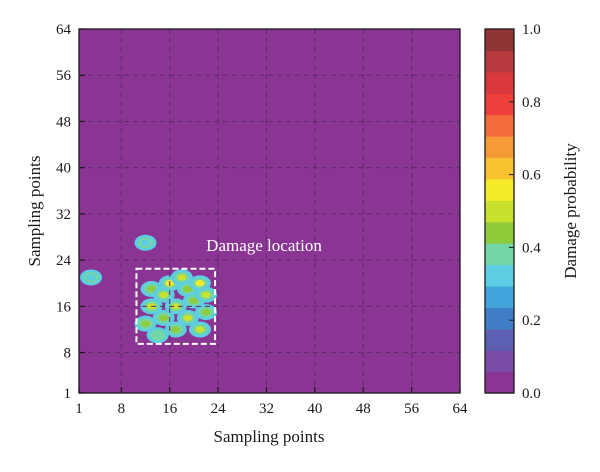 This screenshot has width=600, height=472. I want to click on y-tick-label-2: 16, so click(64, 307).